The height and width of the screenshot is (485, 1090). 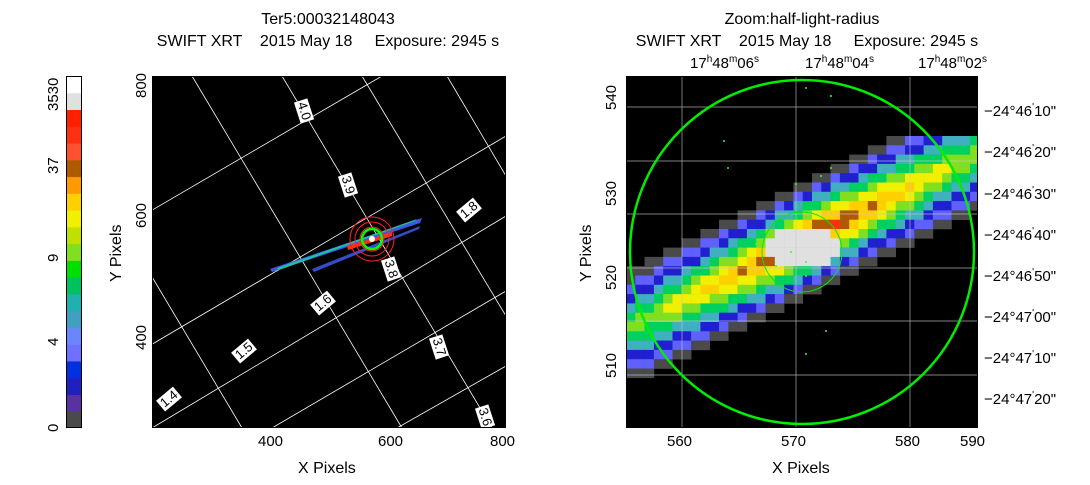 I want to click on left-y-label: Y Pixels, so click(x=116, y=253).